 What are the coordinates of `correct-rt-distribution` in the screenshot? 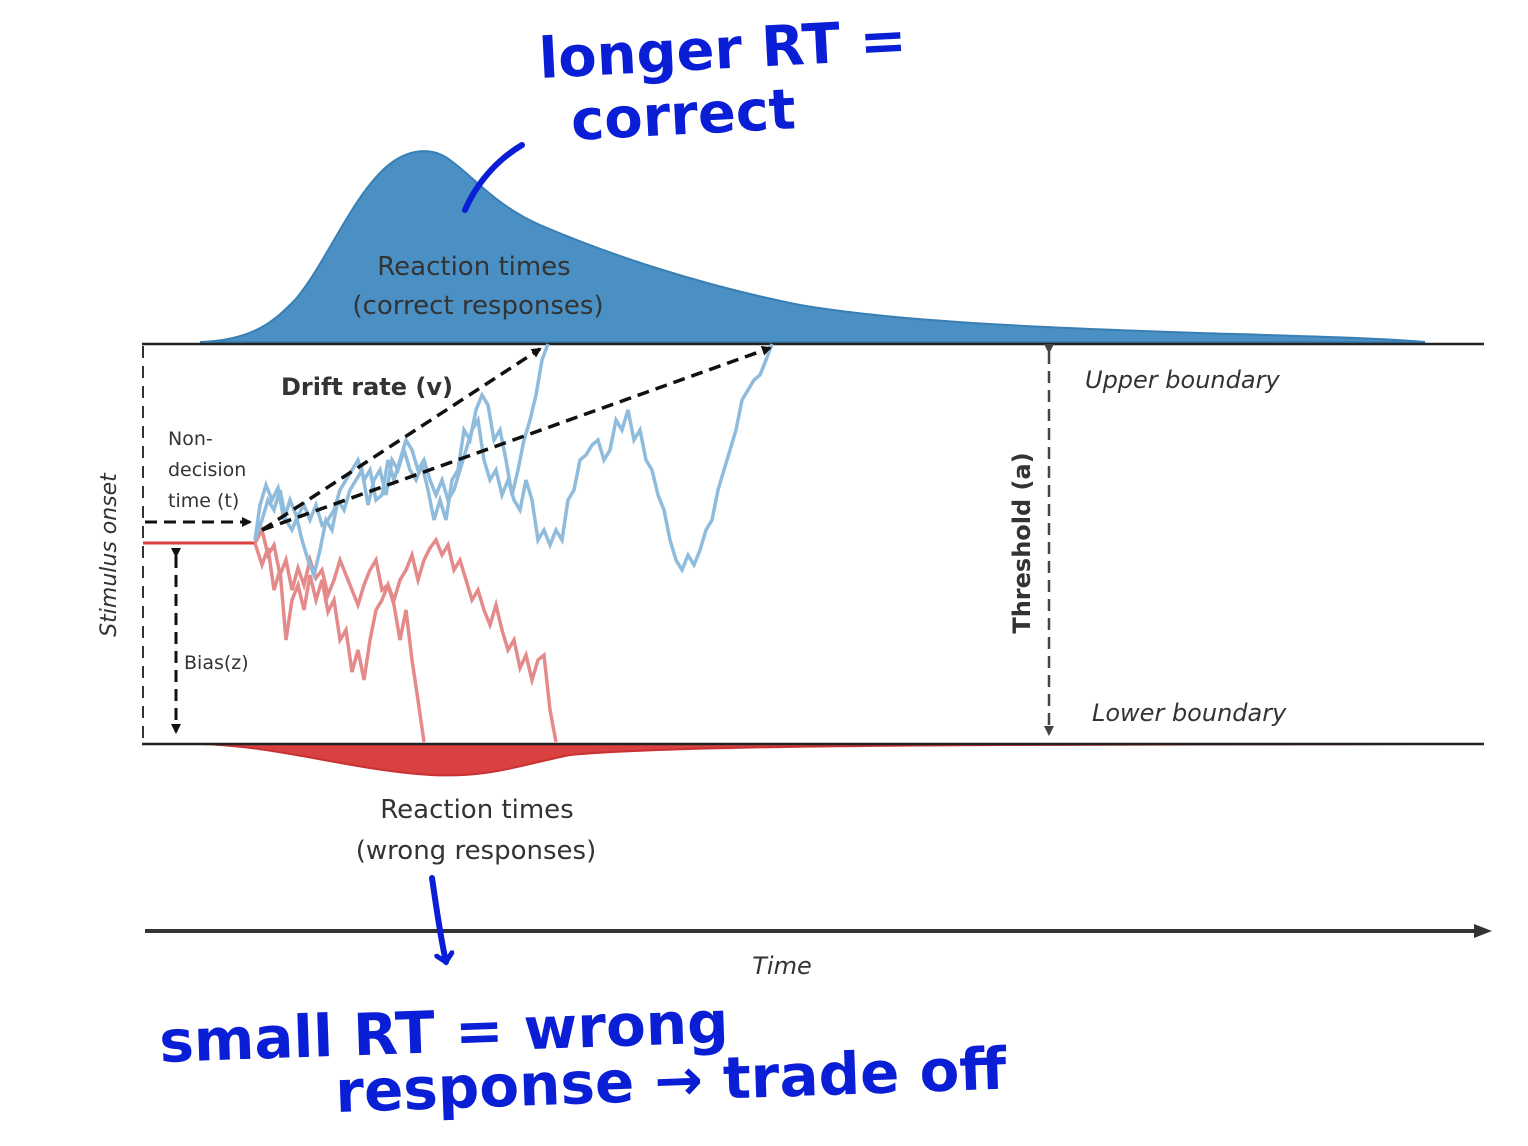 It's located at (812, 246).